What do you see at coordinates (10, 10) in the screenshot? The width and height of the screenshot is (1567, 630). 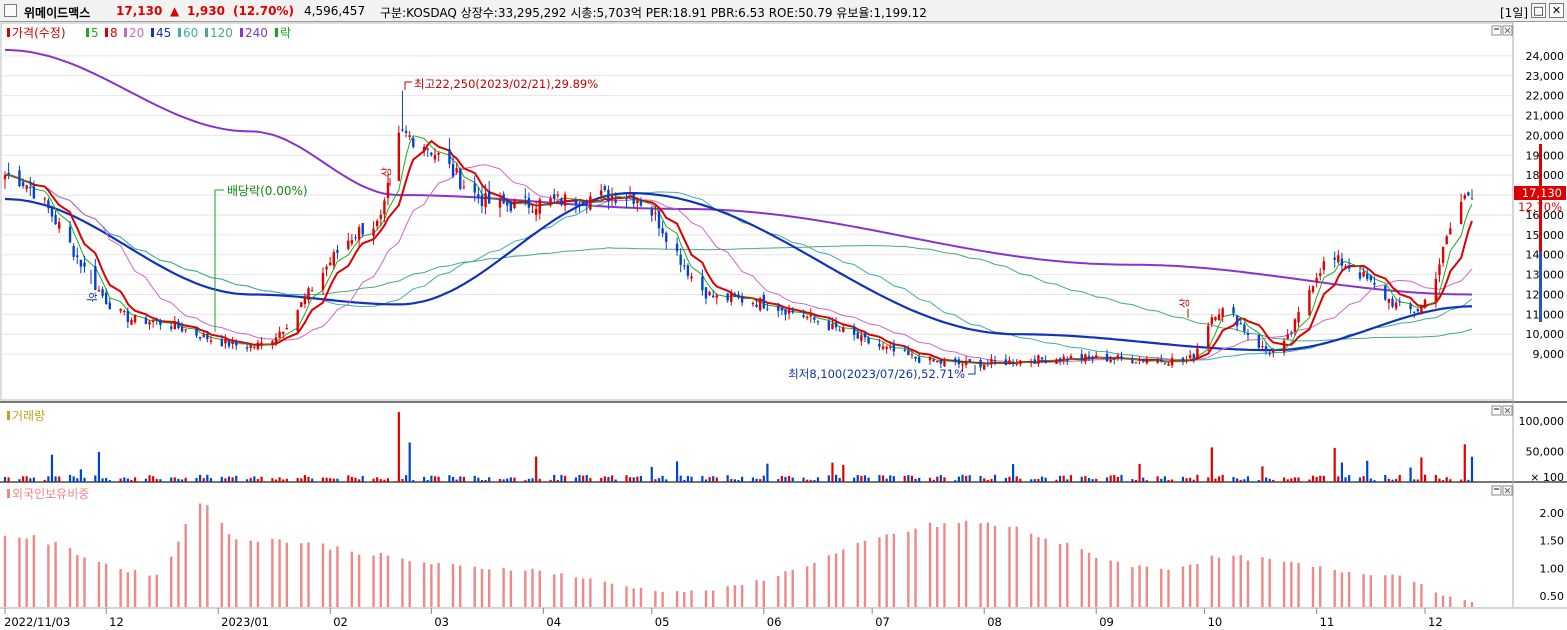 I see `checkbox-icon` at bounding box center [10, 10].